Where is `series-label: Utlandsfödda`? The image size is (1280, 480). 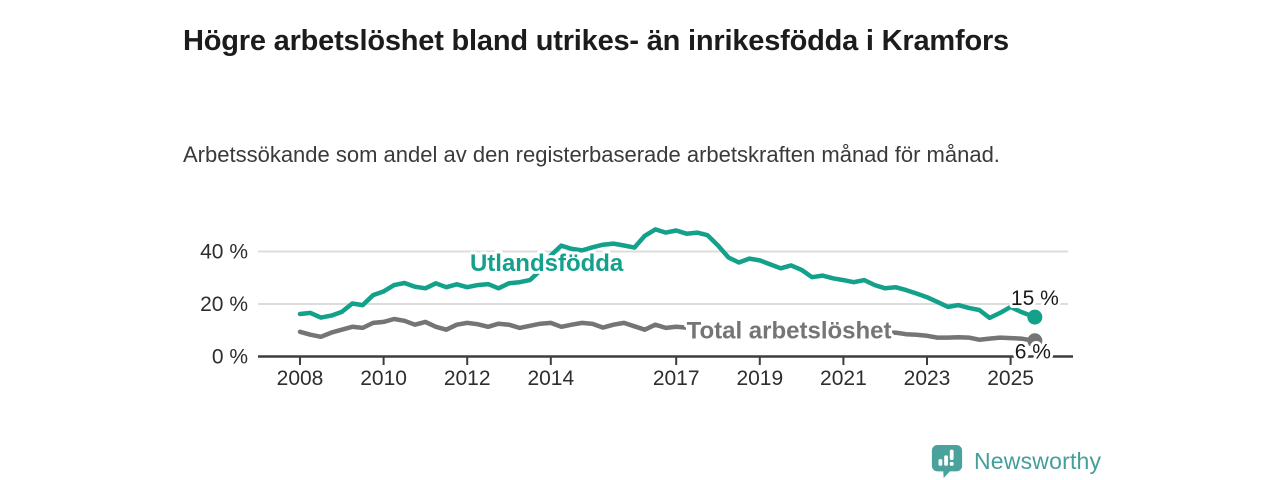
series-label: Utlandsfödda is located at coordinates (547, 263).